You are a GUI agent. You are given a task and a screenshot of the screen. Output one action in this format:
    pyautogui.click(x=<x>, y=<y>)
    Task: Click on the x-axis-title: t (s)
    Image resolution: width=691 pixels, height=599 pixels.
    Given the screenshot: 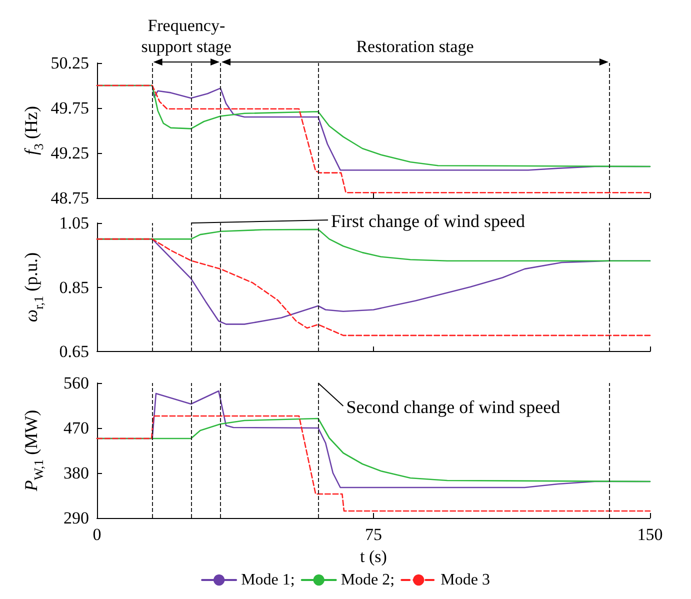 What is the action you would take?
    pyautogui.click(x=373, y=556)
    